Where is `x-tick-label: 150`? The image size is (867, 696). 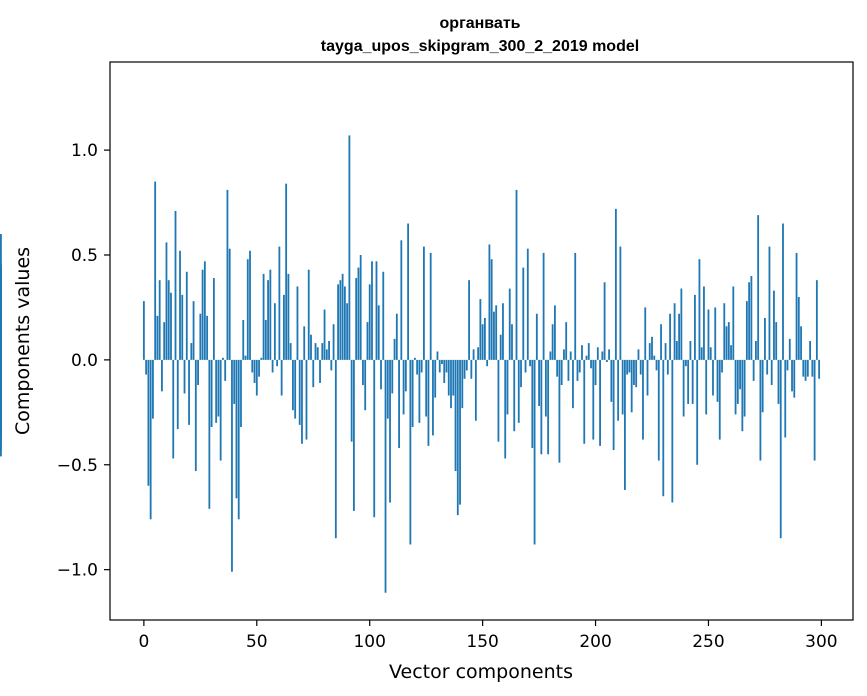
x-tick-label: 150 is located at coordinates (482, 642).